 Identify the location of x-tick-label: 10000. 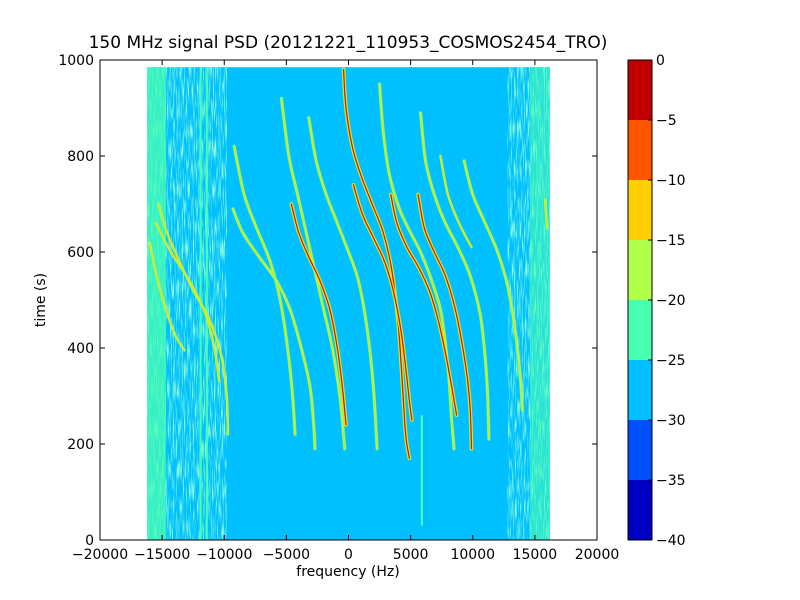
(472, 555).